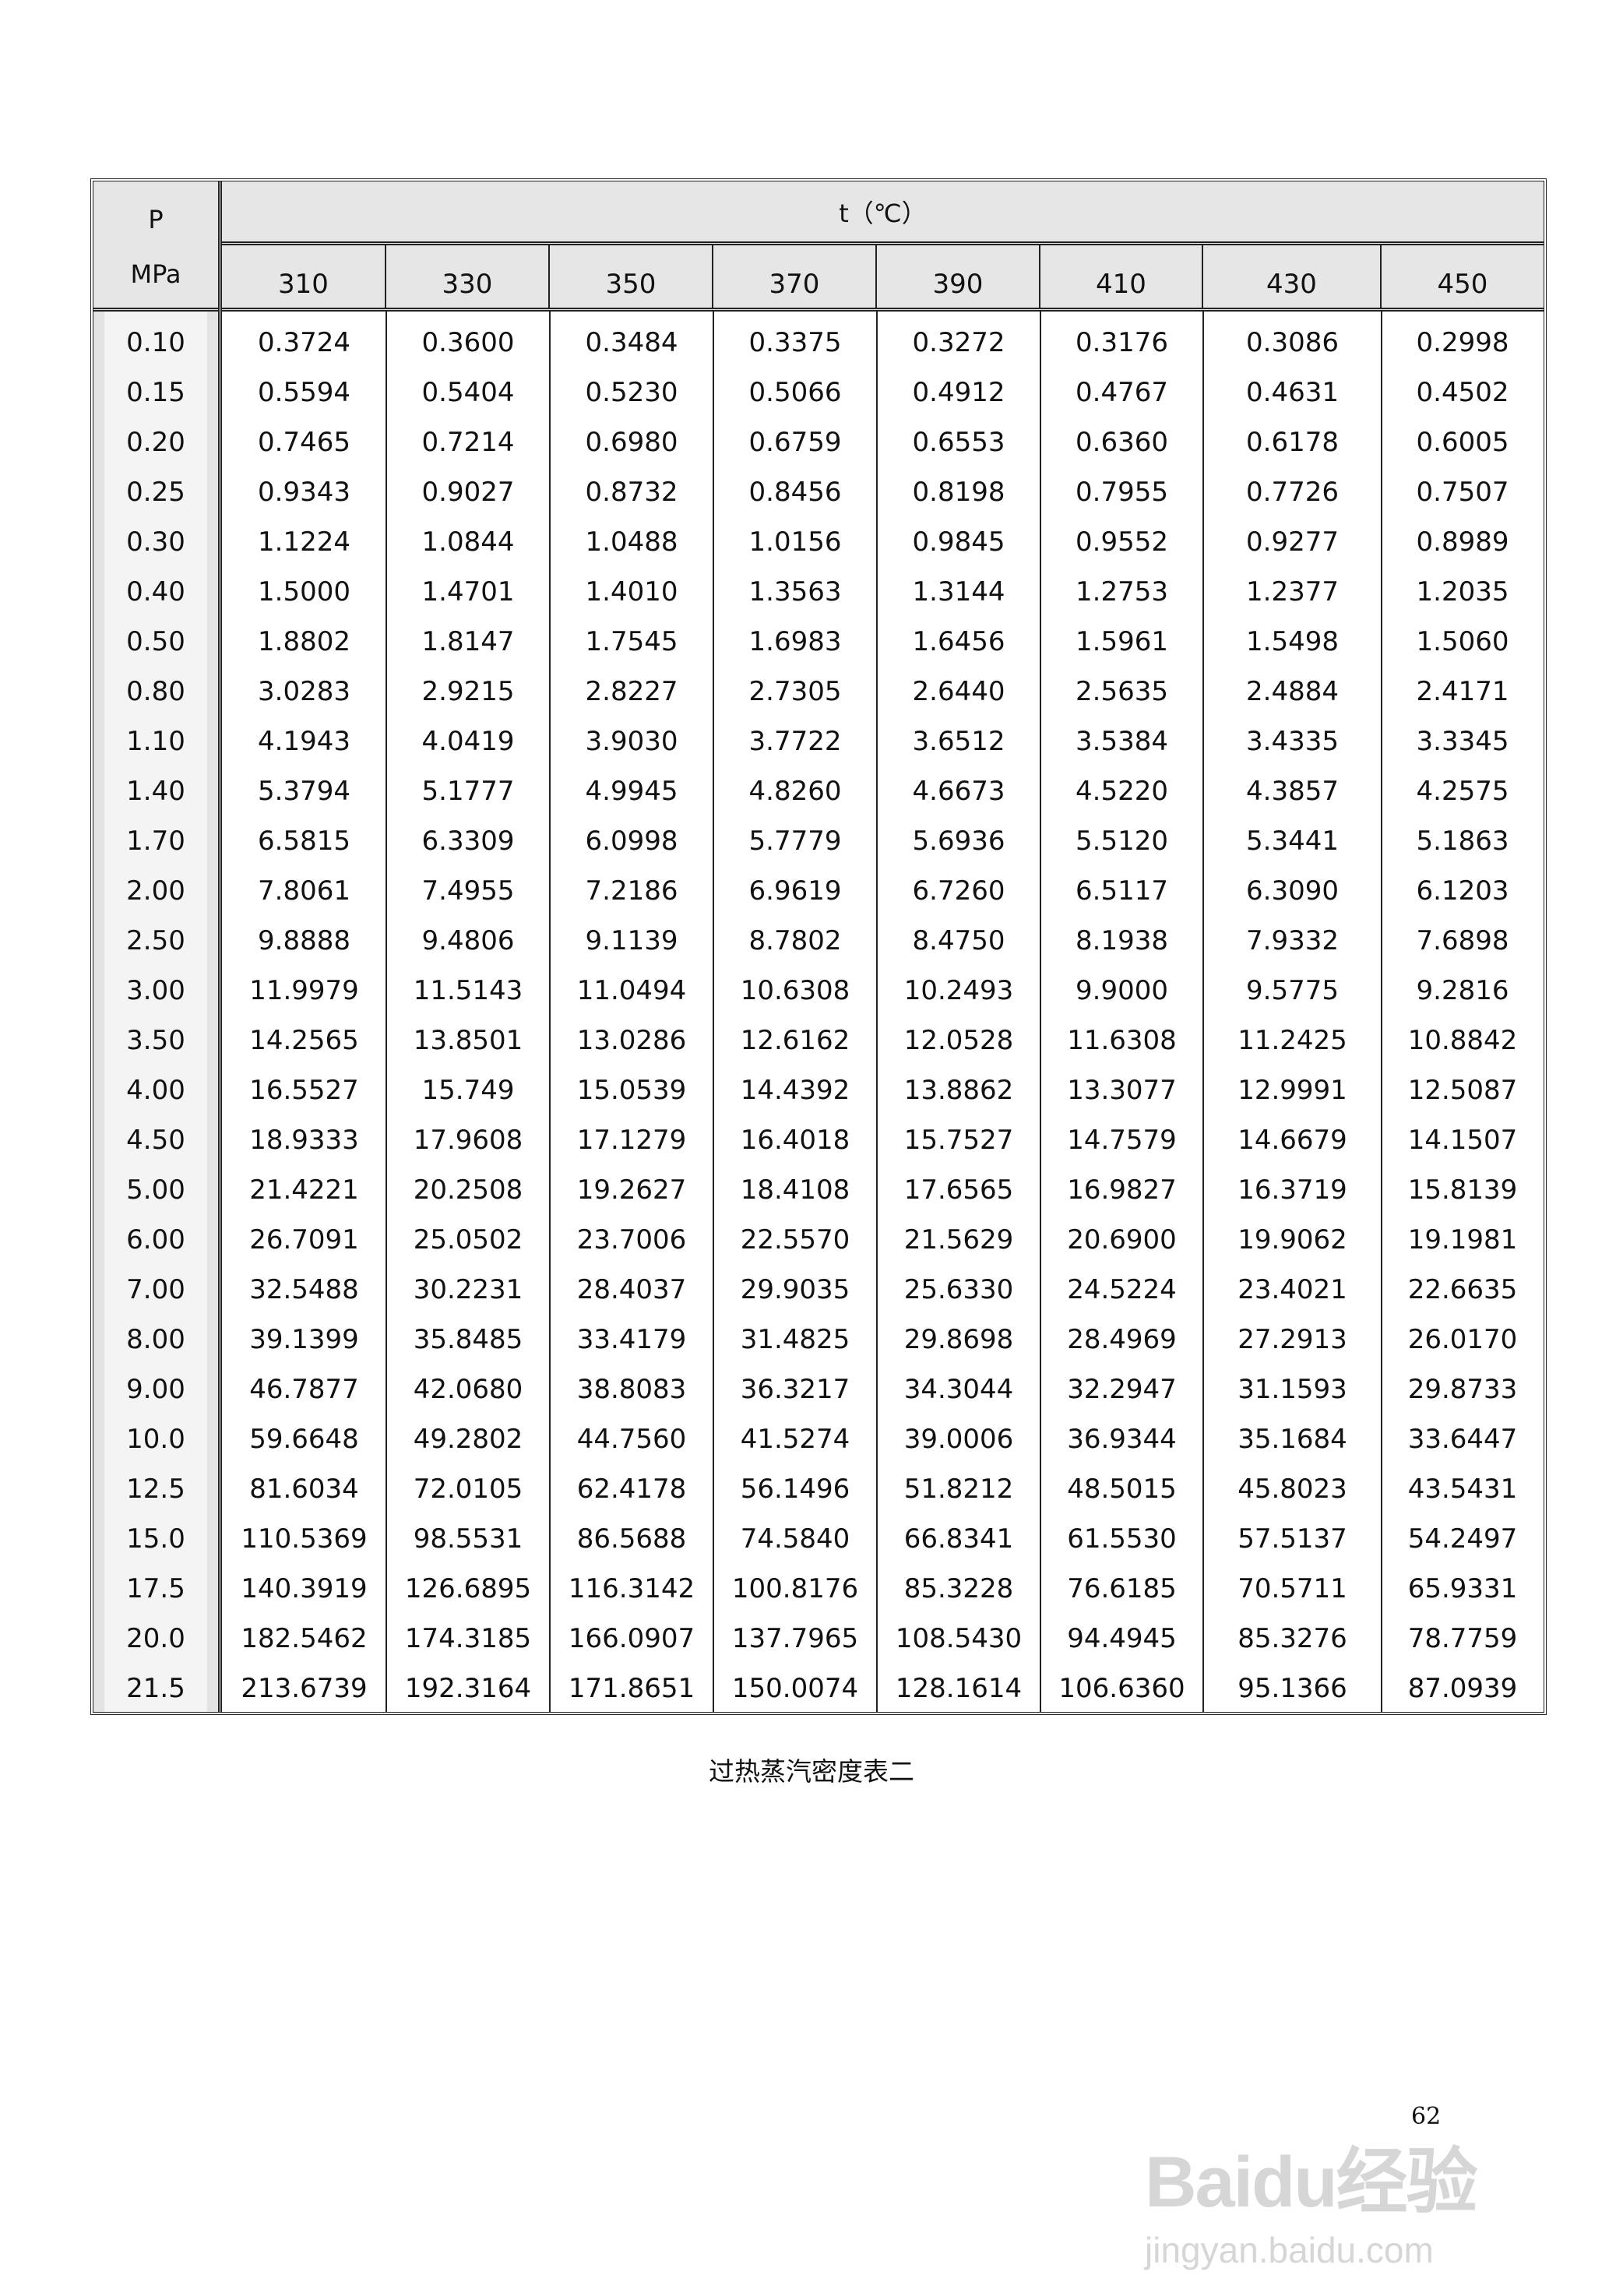 This screenshot has height=2296, width=1623. I want to click on density-cell: 17.6565, so click(958, 1190).